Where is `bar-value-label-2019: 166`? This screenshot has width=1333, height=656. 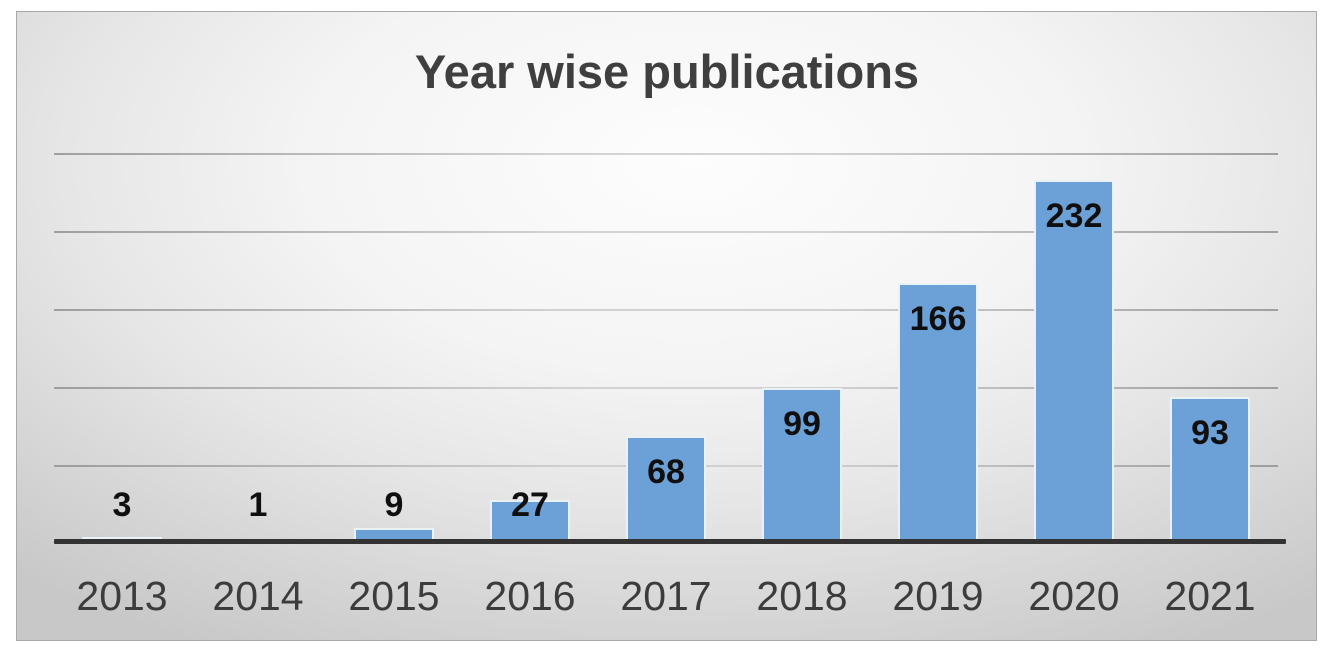 bar-value-label-2019: 166 is located at coordinates (938, 319).